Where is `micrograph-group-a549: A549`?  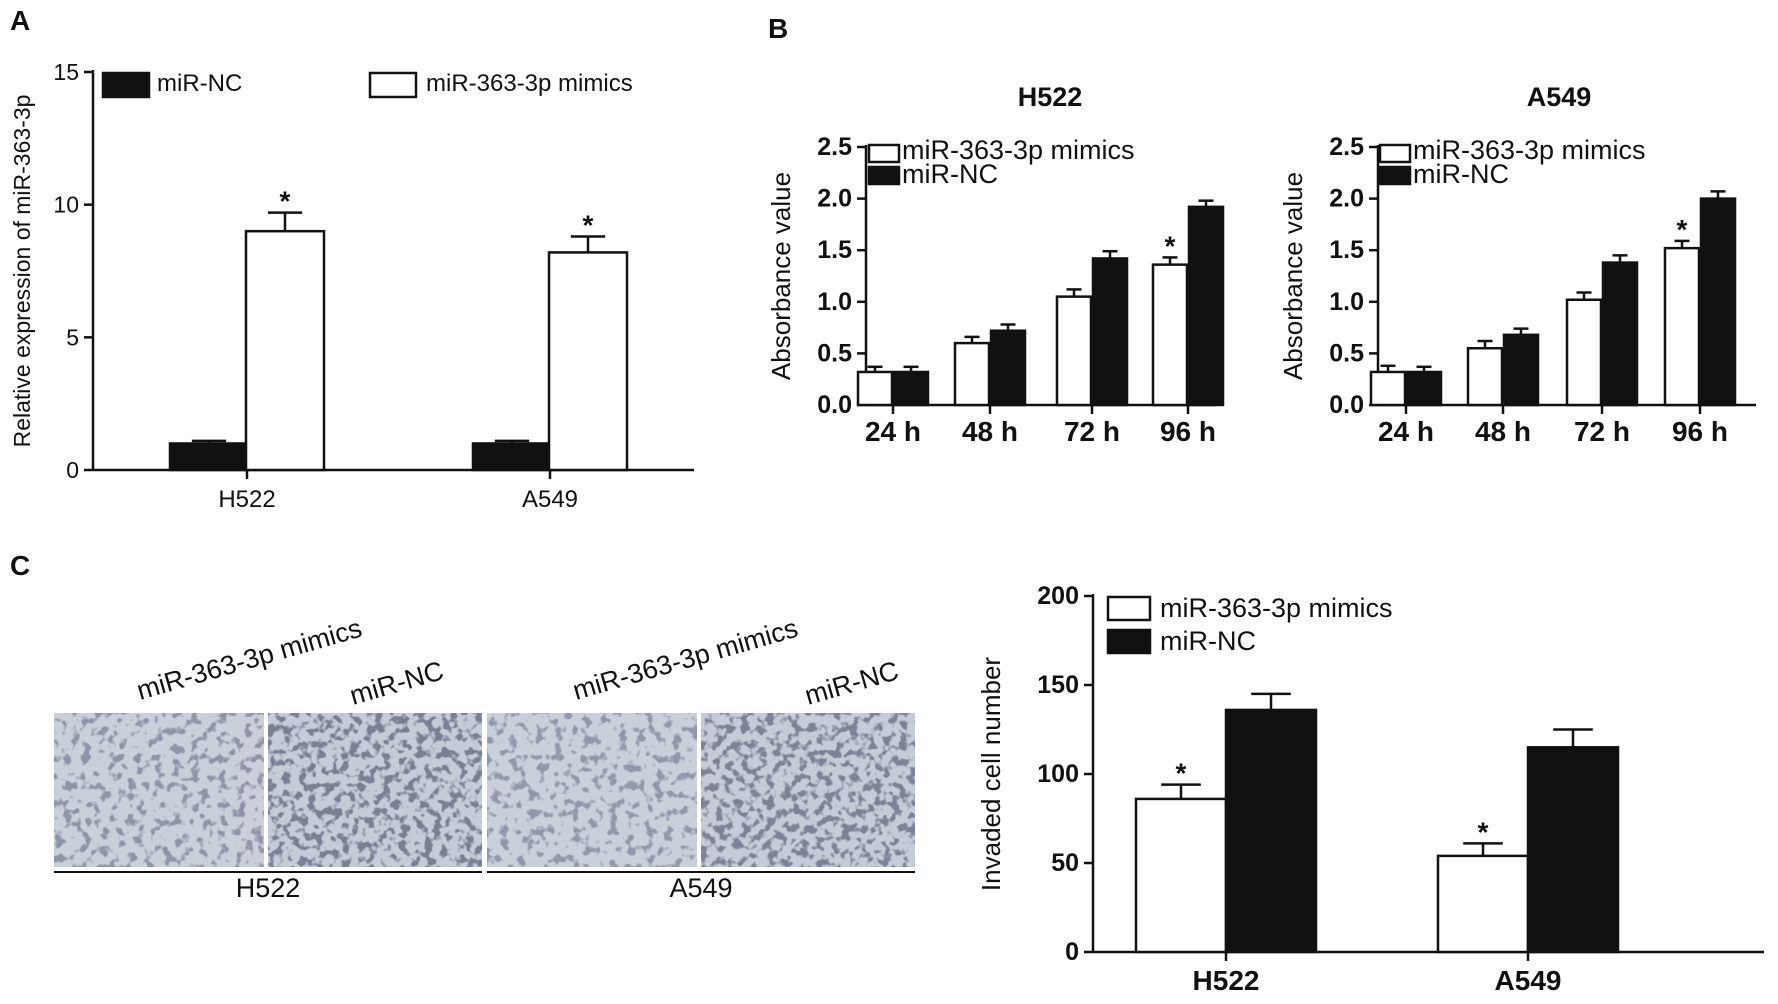 micrograph-group-a549: A549 is located at coordinates (700, 888).